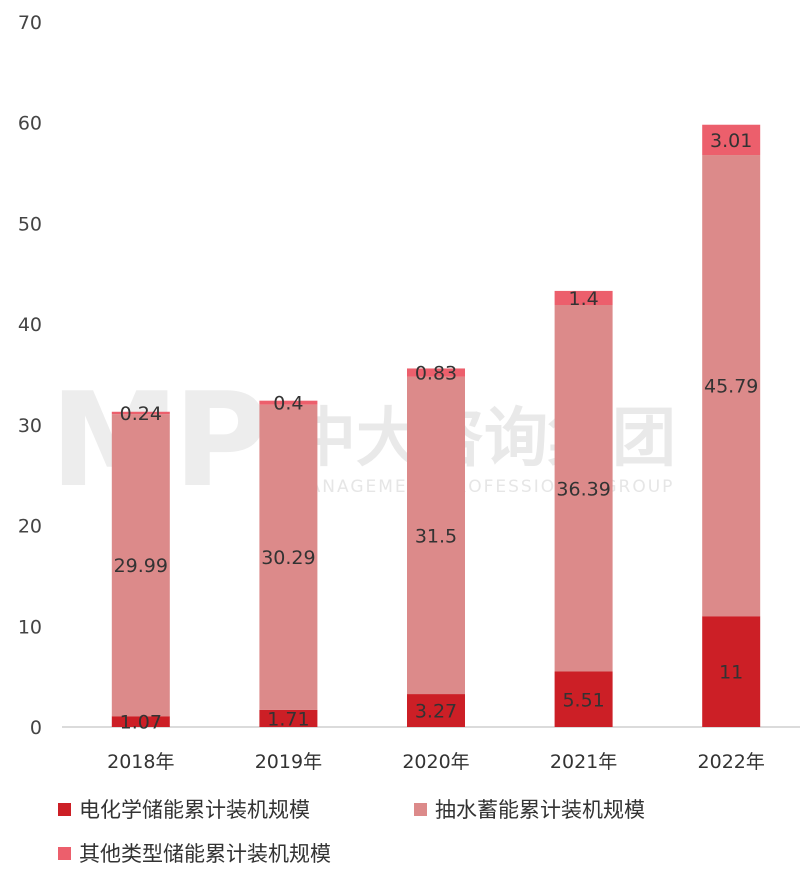 This screenshot has height=876, width=811. Describe the element at coordinates (288, 762) in the screenshot. I see `x-tick-label: 2019年` at that location.